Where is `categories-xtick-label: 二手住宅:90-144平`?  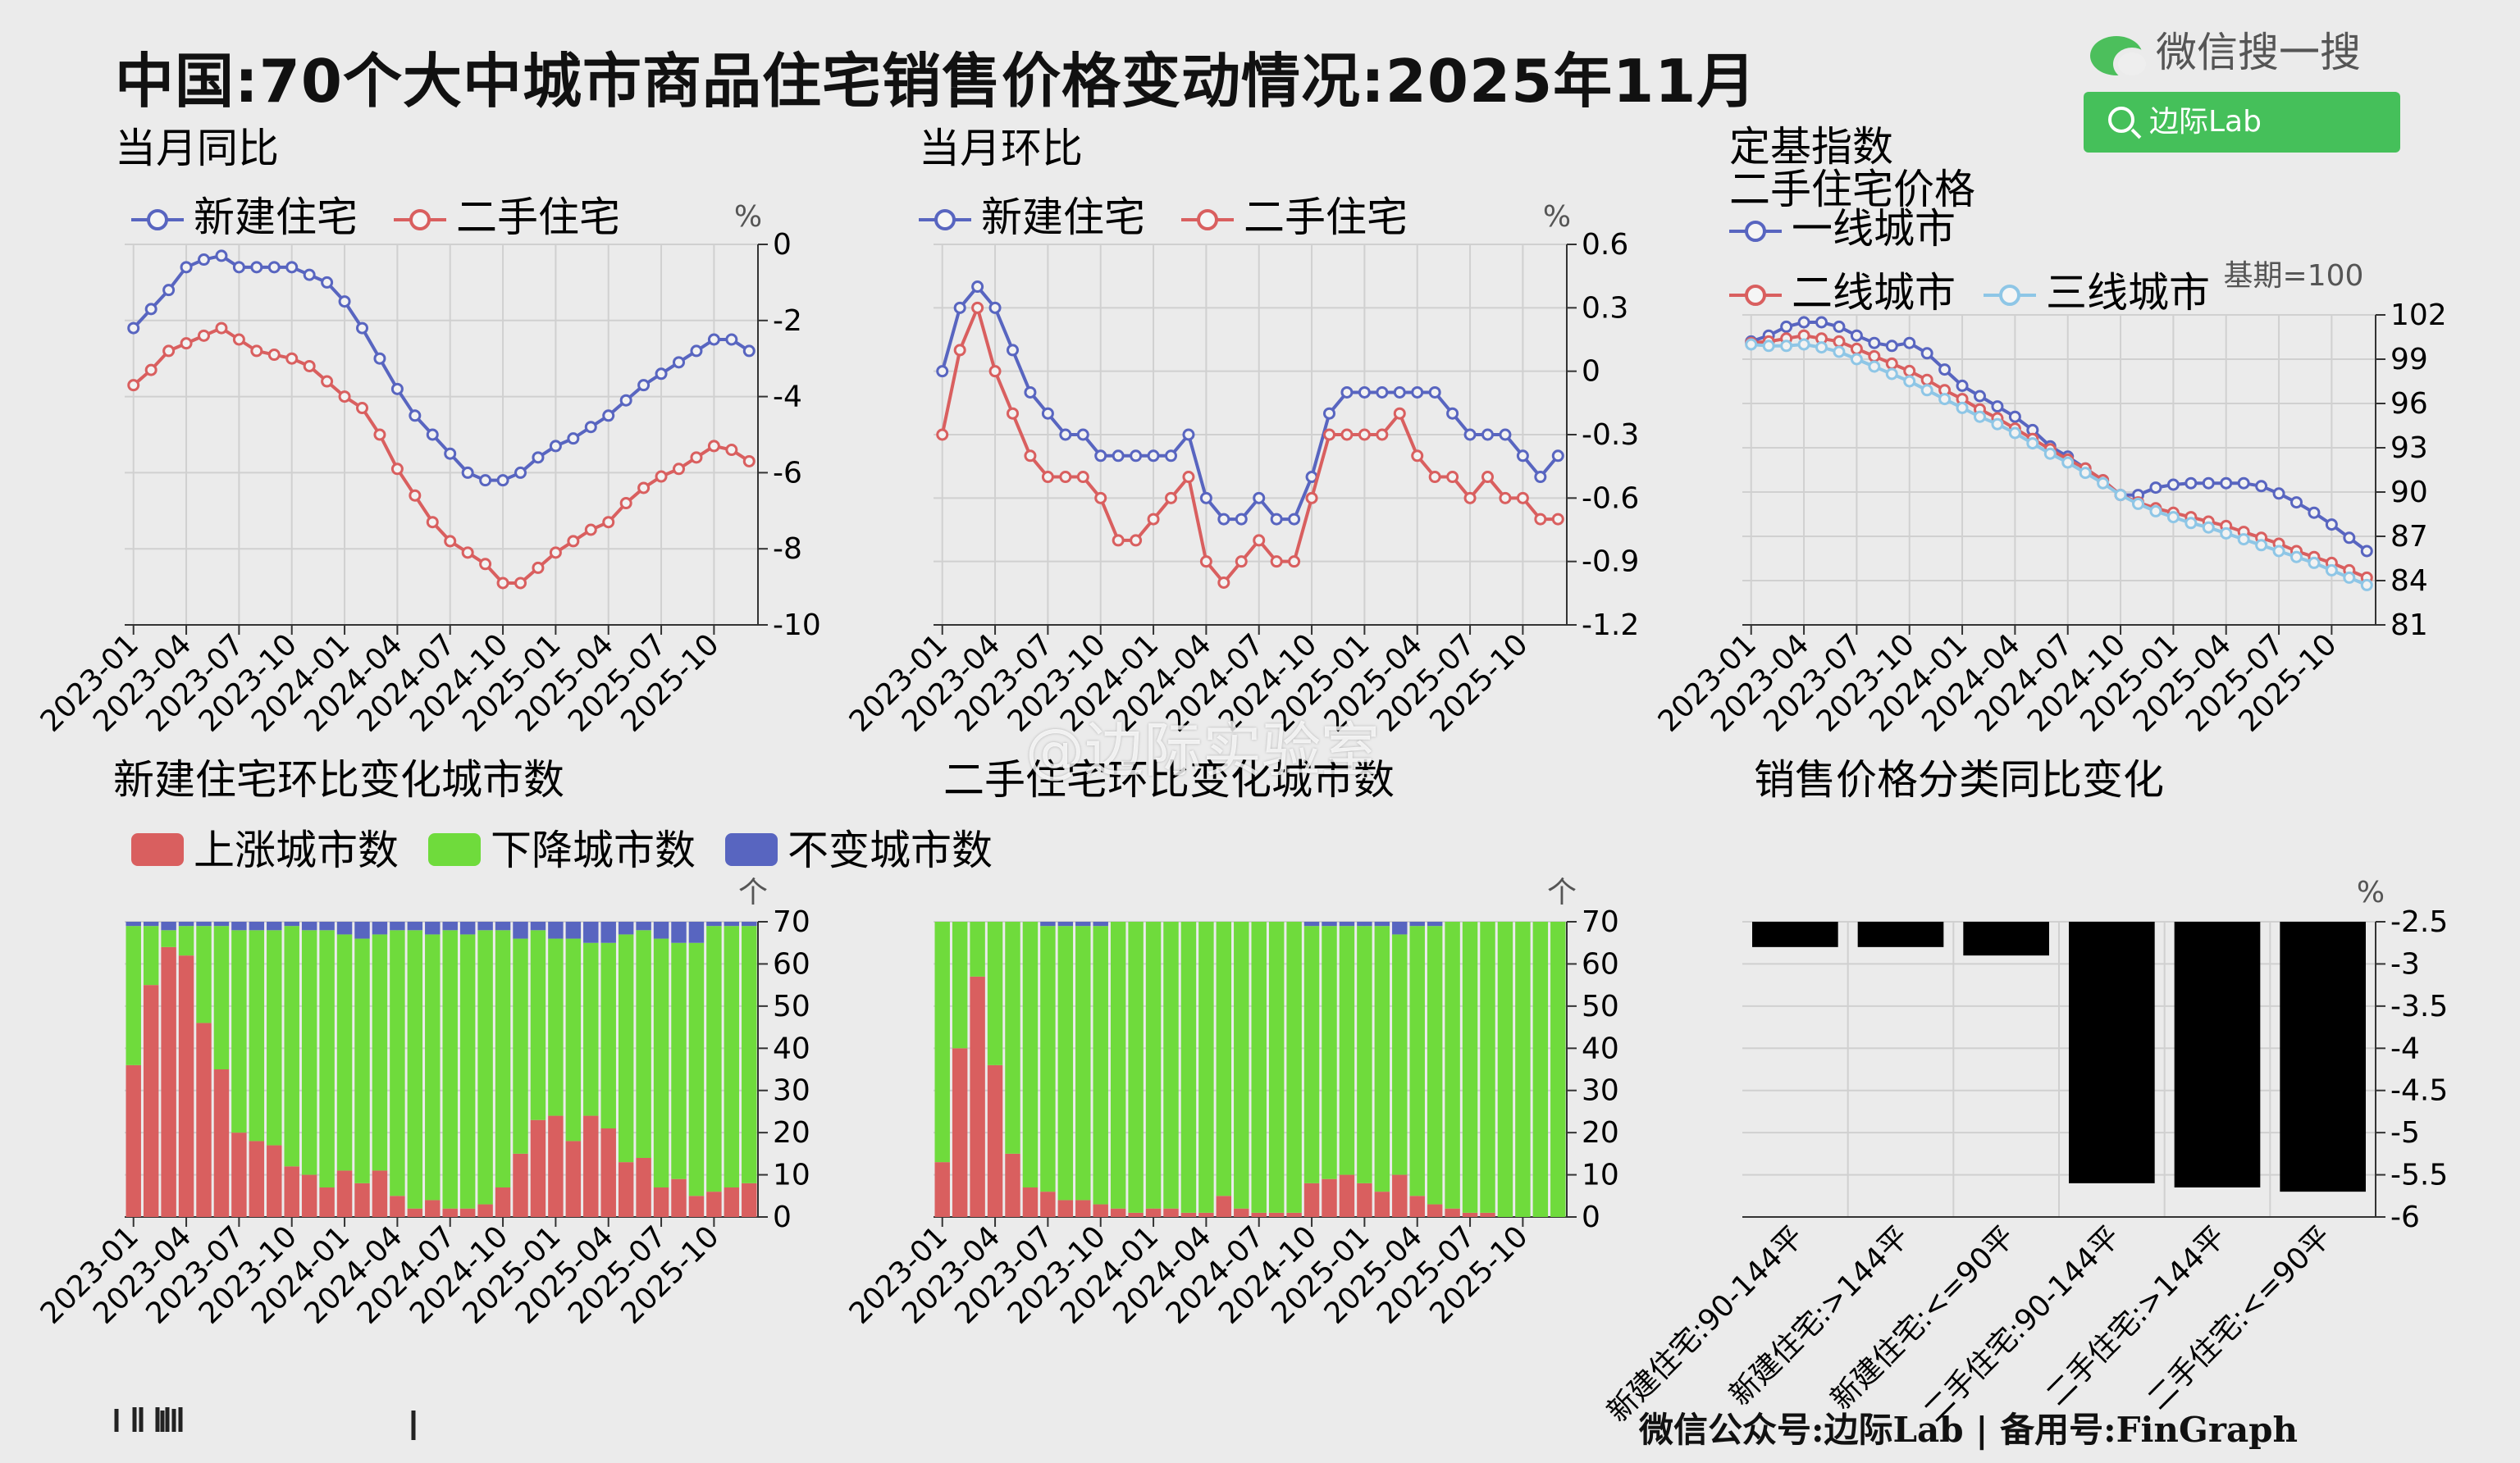
categories-xtick-label: 二手住宅:90-144平 is located at coordinates (2022, 1324).